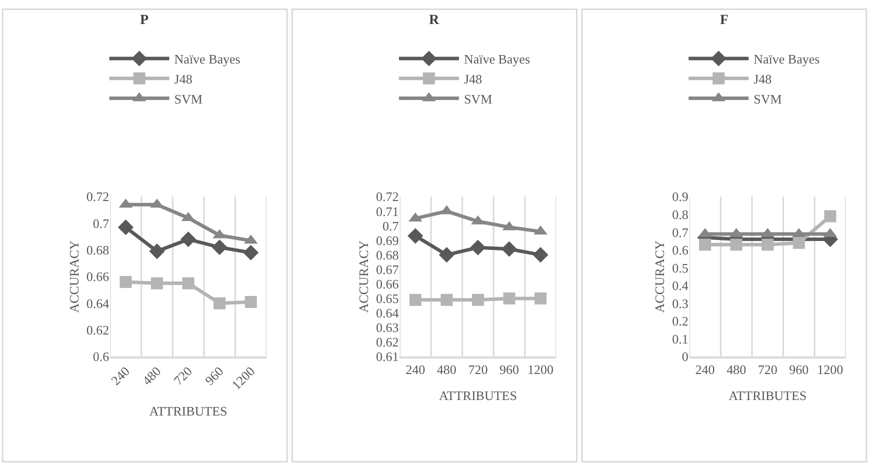 The width and height of the screenshot is (869, 472). I want to click on y-tick-label: 0.4, so click(680, 286).